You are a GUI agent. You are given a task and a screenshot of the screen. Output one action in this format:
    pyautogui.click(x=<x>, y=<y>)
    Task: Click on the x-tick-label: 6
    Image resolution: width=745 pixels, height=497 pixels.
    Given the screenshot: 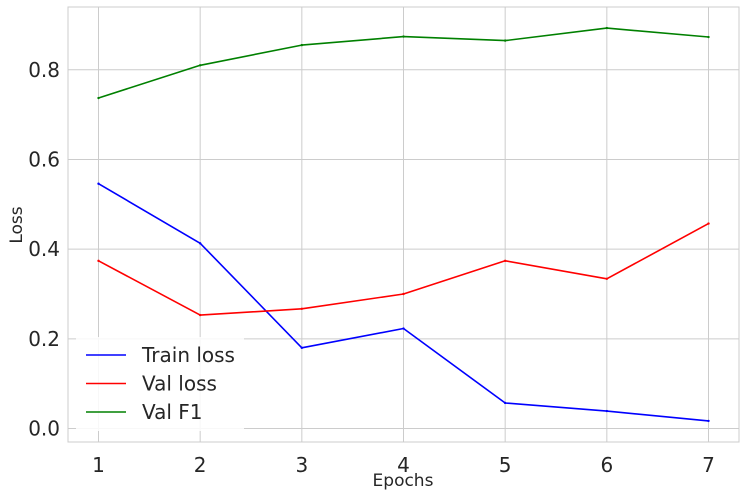 What is the action you would take?
    pyautogui.click(x=606, y=465)
    